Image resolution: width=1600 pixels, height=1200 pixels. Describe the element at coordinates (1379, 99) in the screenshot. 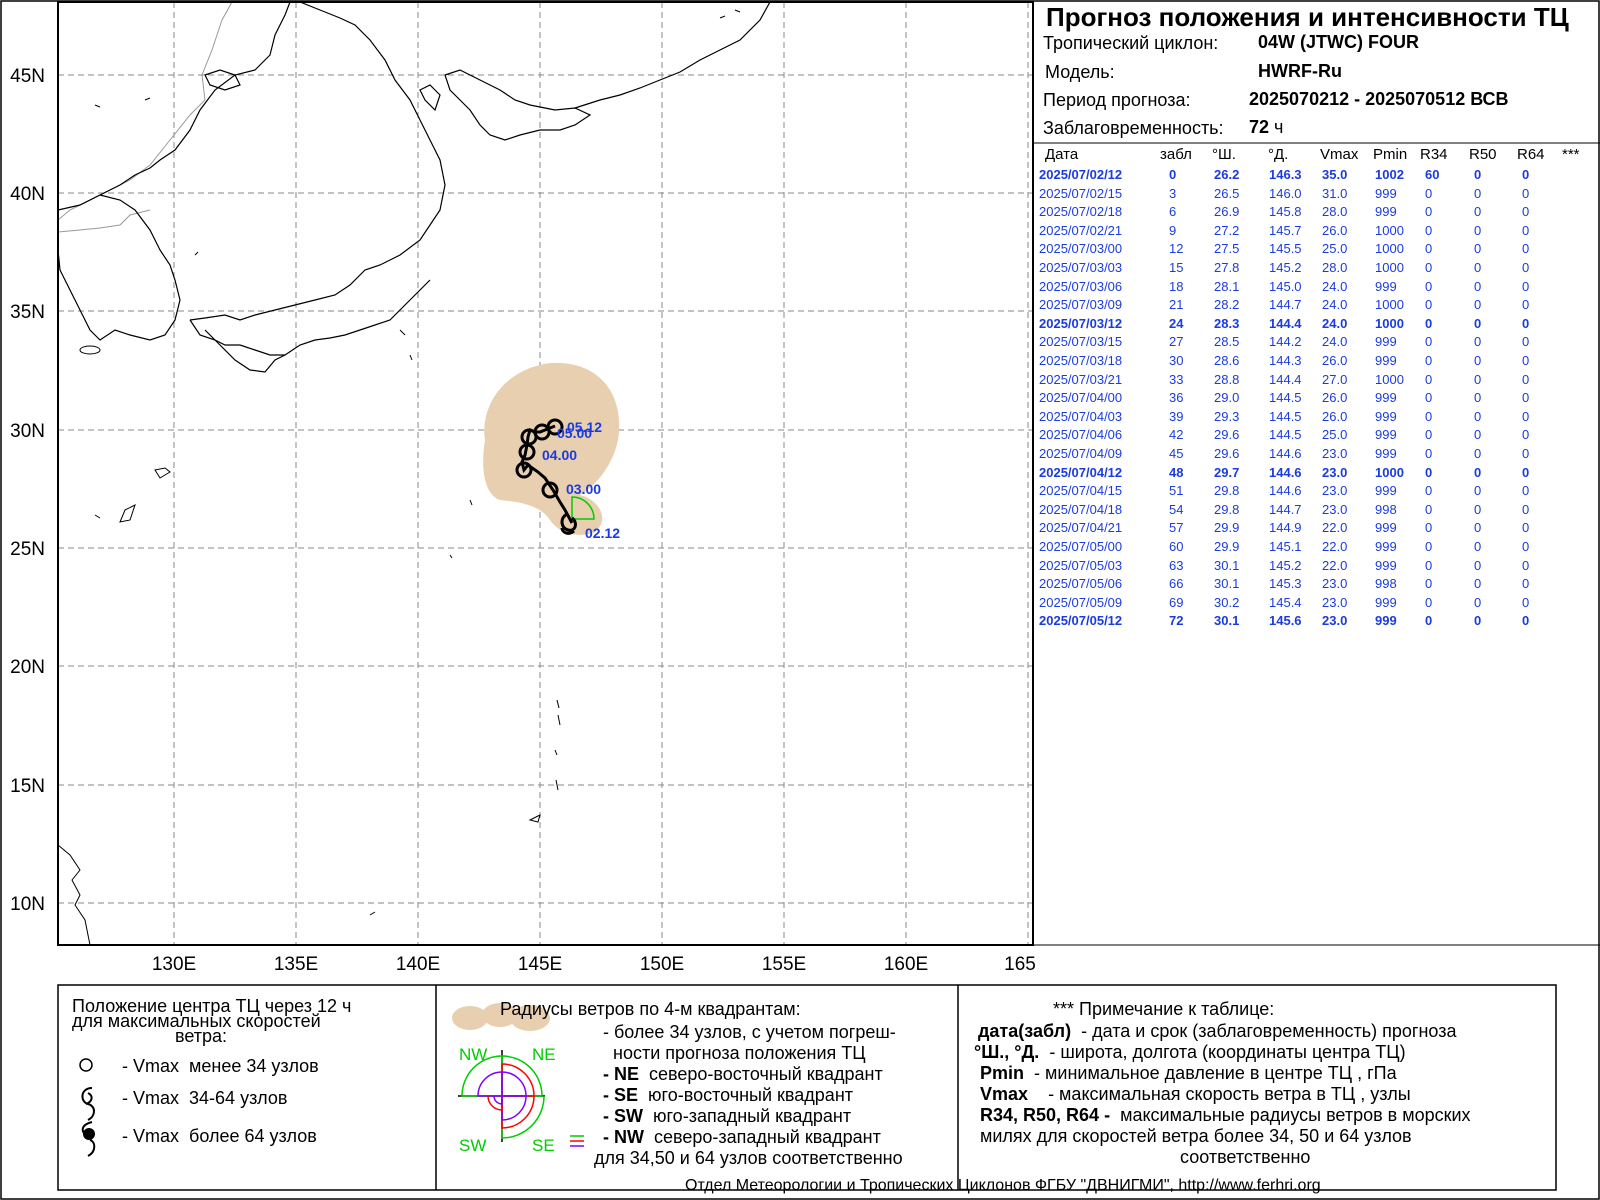

I see `period-value: 2025070212 - 2025070512 ВСВ` at that location.